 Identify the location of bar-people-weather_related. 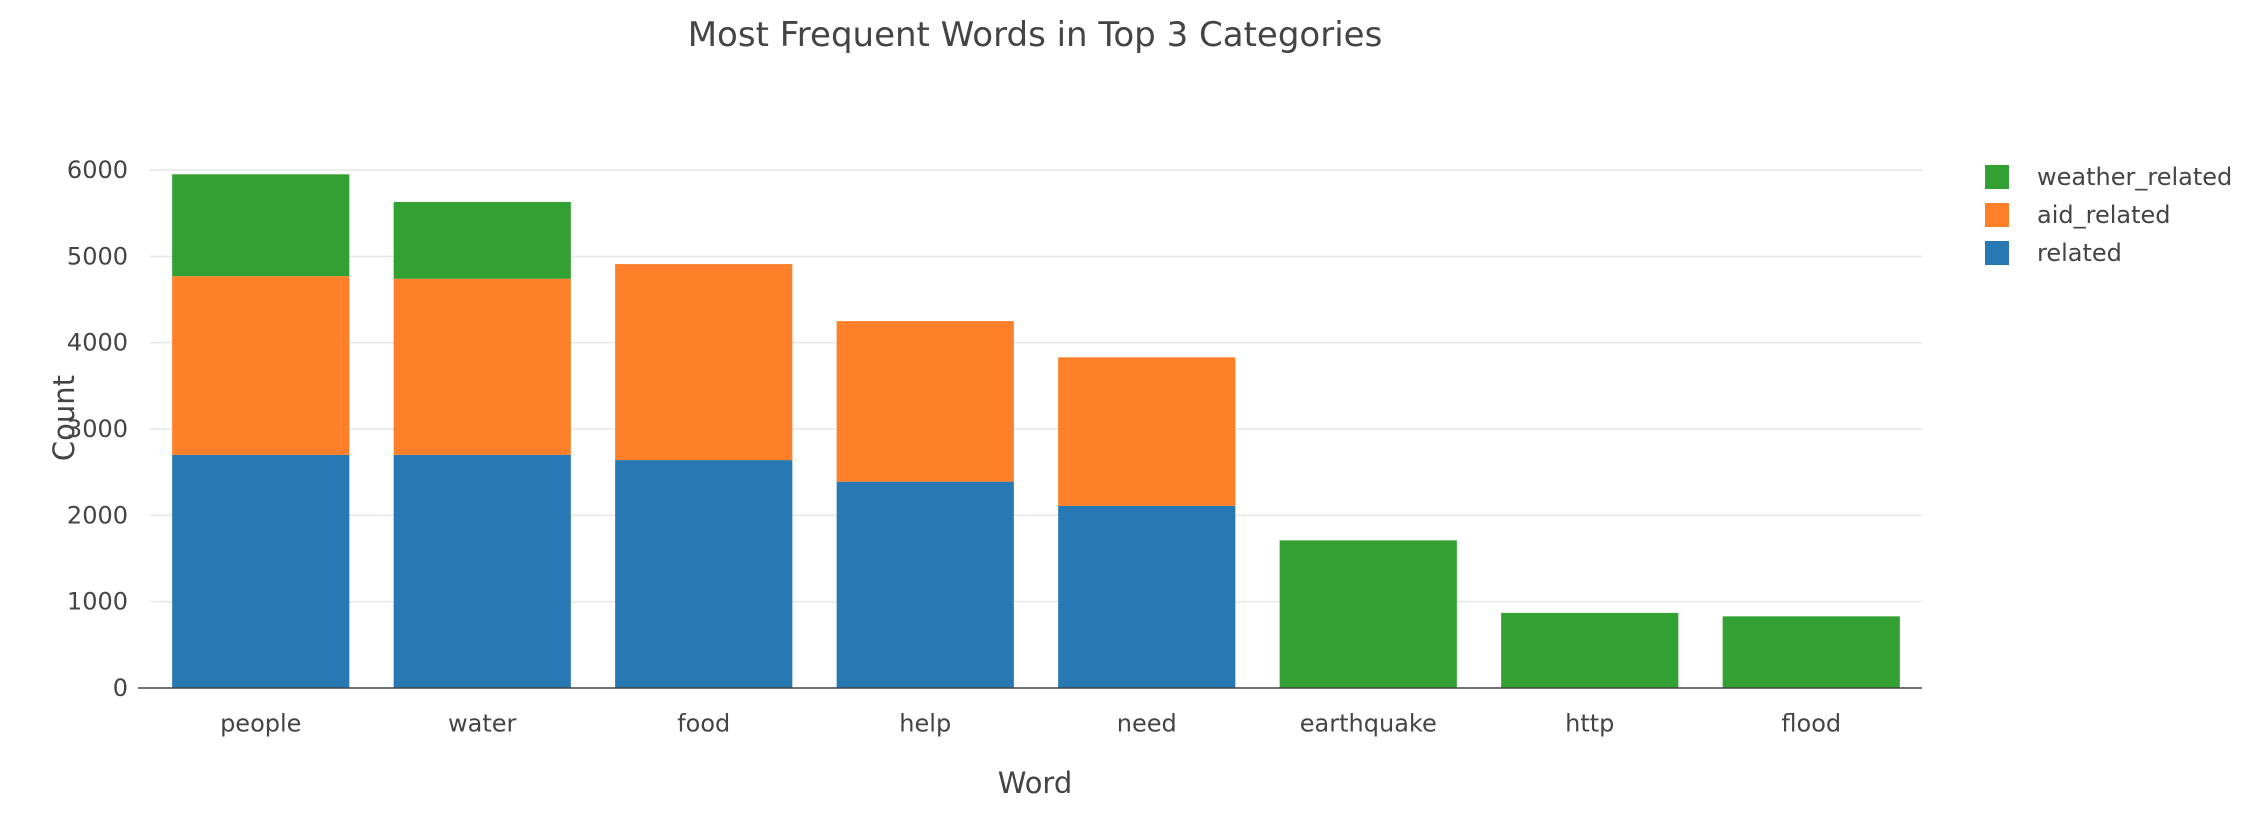
(261, 225).